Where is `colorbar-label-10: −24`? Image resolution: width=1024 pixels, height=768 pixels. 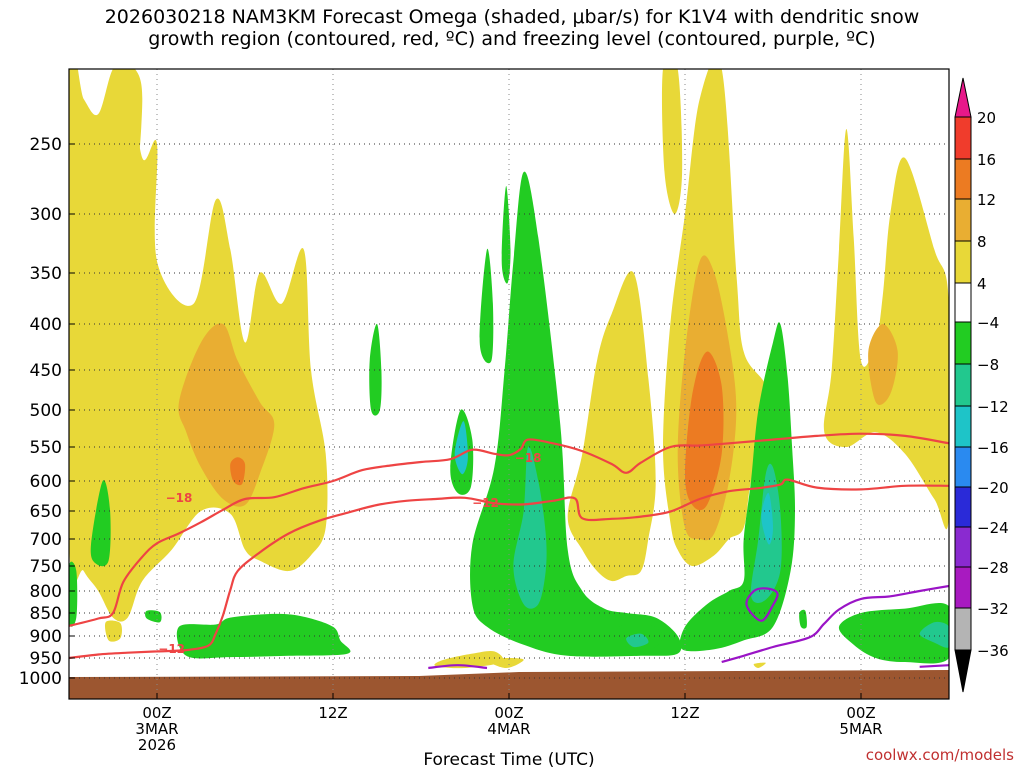 colorbar-label-10: −24 is located at coordinates (993, 528).